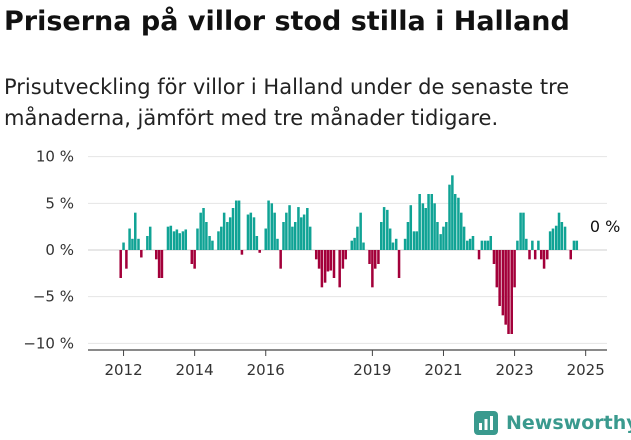 The height and width of the screenshot is (440, 631). Describe the element at coordinates (48, 343) in the screenshot. I see `y-tick-label: −10 %` at that location.